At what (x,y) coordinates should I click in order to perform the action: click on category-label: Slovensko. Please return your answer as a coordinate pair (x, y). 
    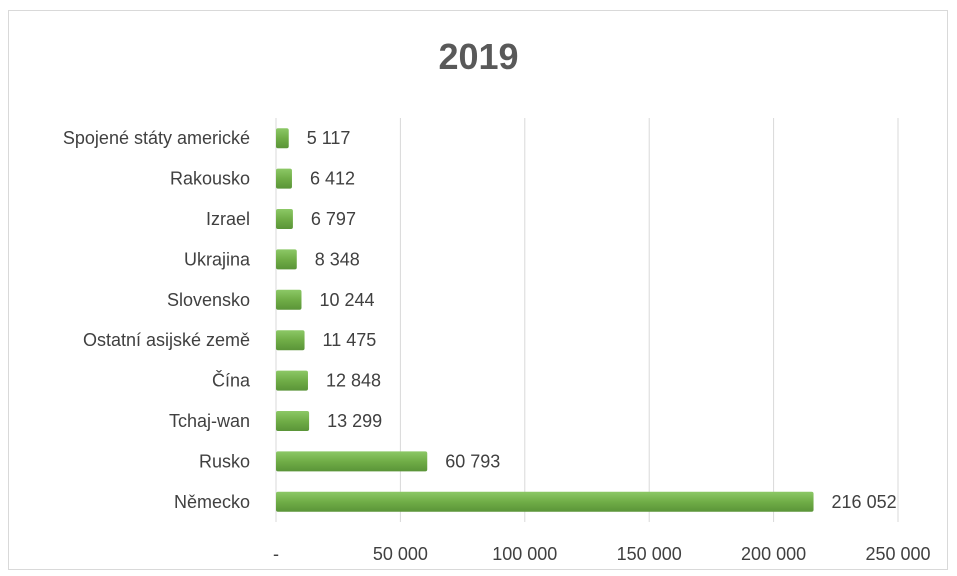
    Looking at the image, I should click on (208, 300).